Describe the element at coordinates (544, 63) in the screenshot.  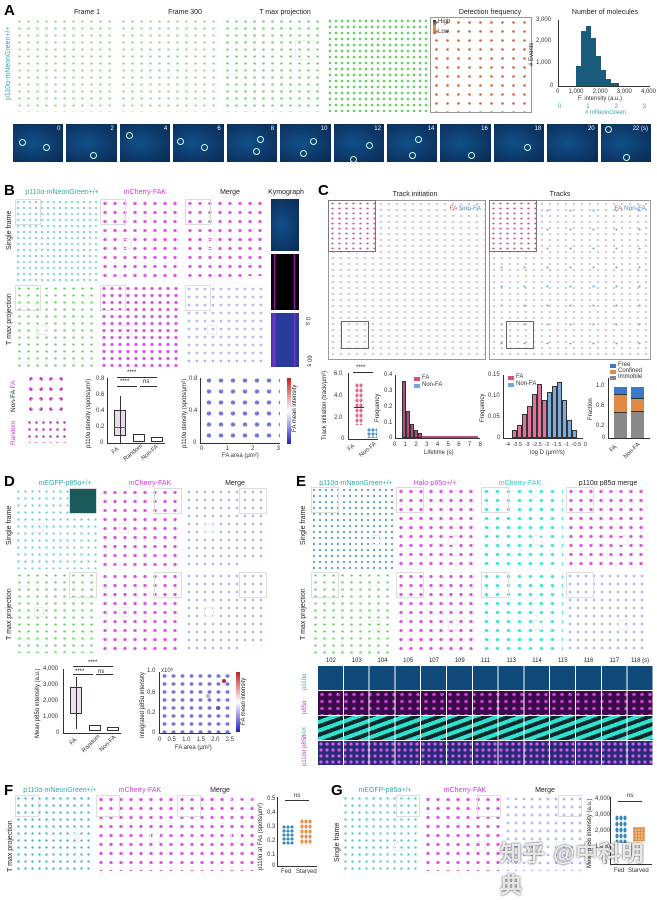
I see `hist-ytick: 1,000` at that location.